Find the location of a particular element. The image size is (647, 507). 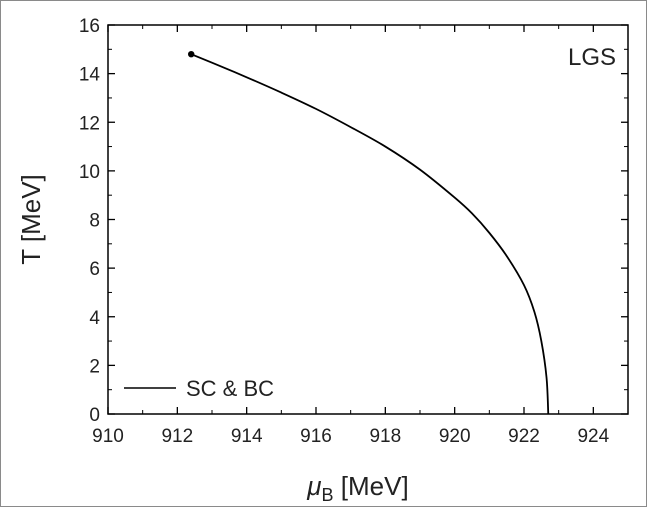

x-tick-label: 918 is located at coordinates (385, 436).